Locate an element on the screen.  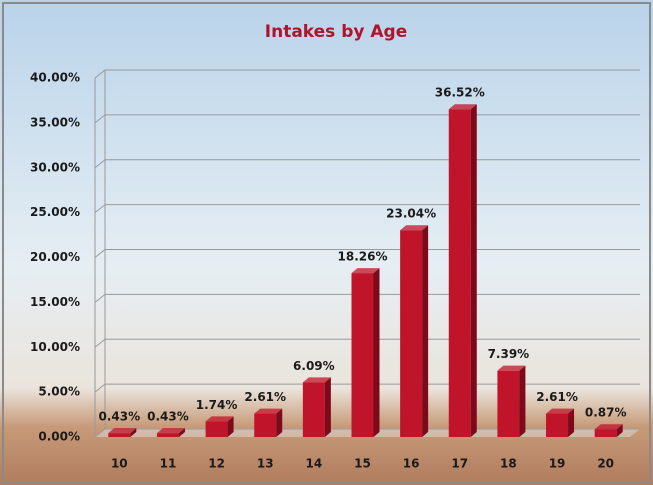
x-tick-label: 18 is located at coordinates (508, 464).